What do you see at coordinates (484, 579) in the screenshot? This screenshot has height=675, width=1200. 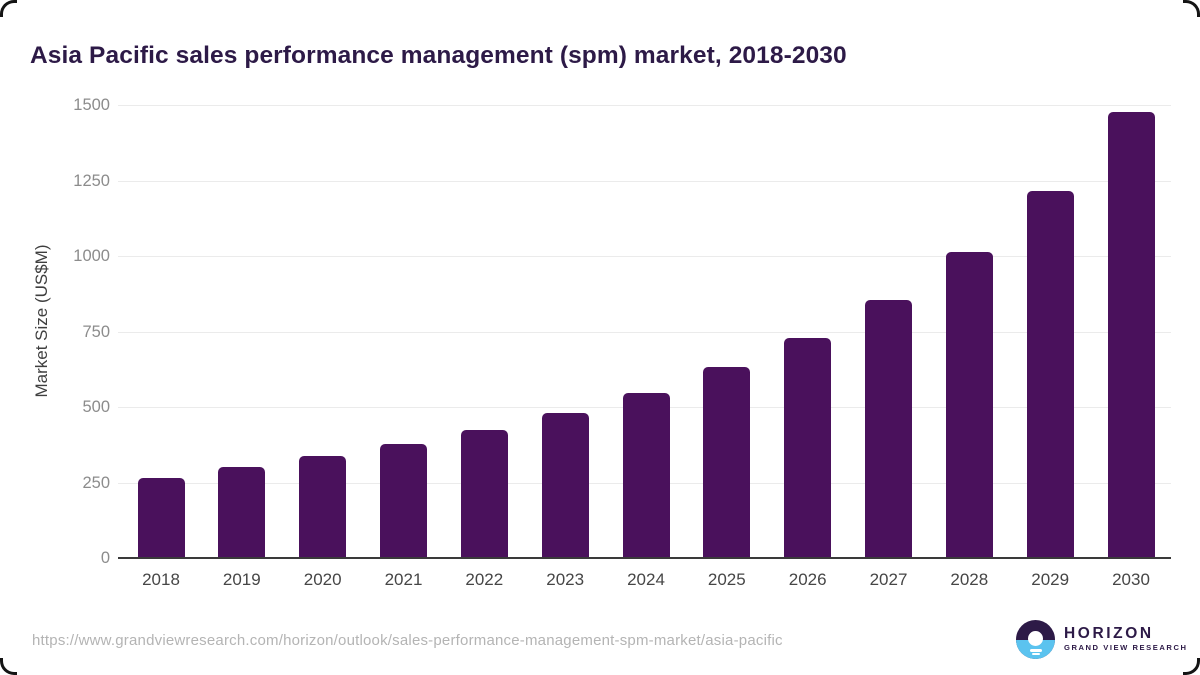 I see `x-tick-label: 2022` at bounding box center [484, 579].